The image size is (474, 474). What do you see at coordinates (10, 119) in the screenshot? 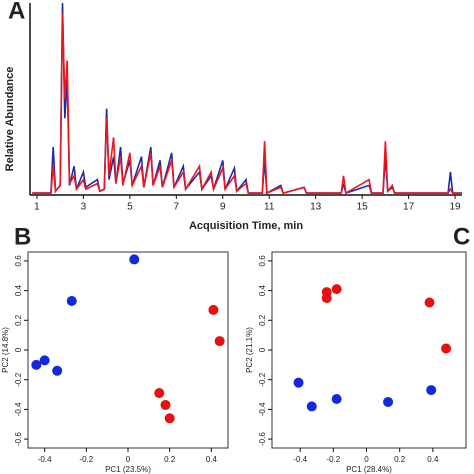
I see `y-axis-label: Relative Abundance` at bounding box center [10, 119].